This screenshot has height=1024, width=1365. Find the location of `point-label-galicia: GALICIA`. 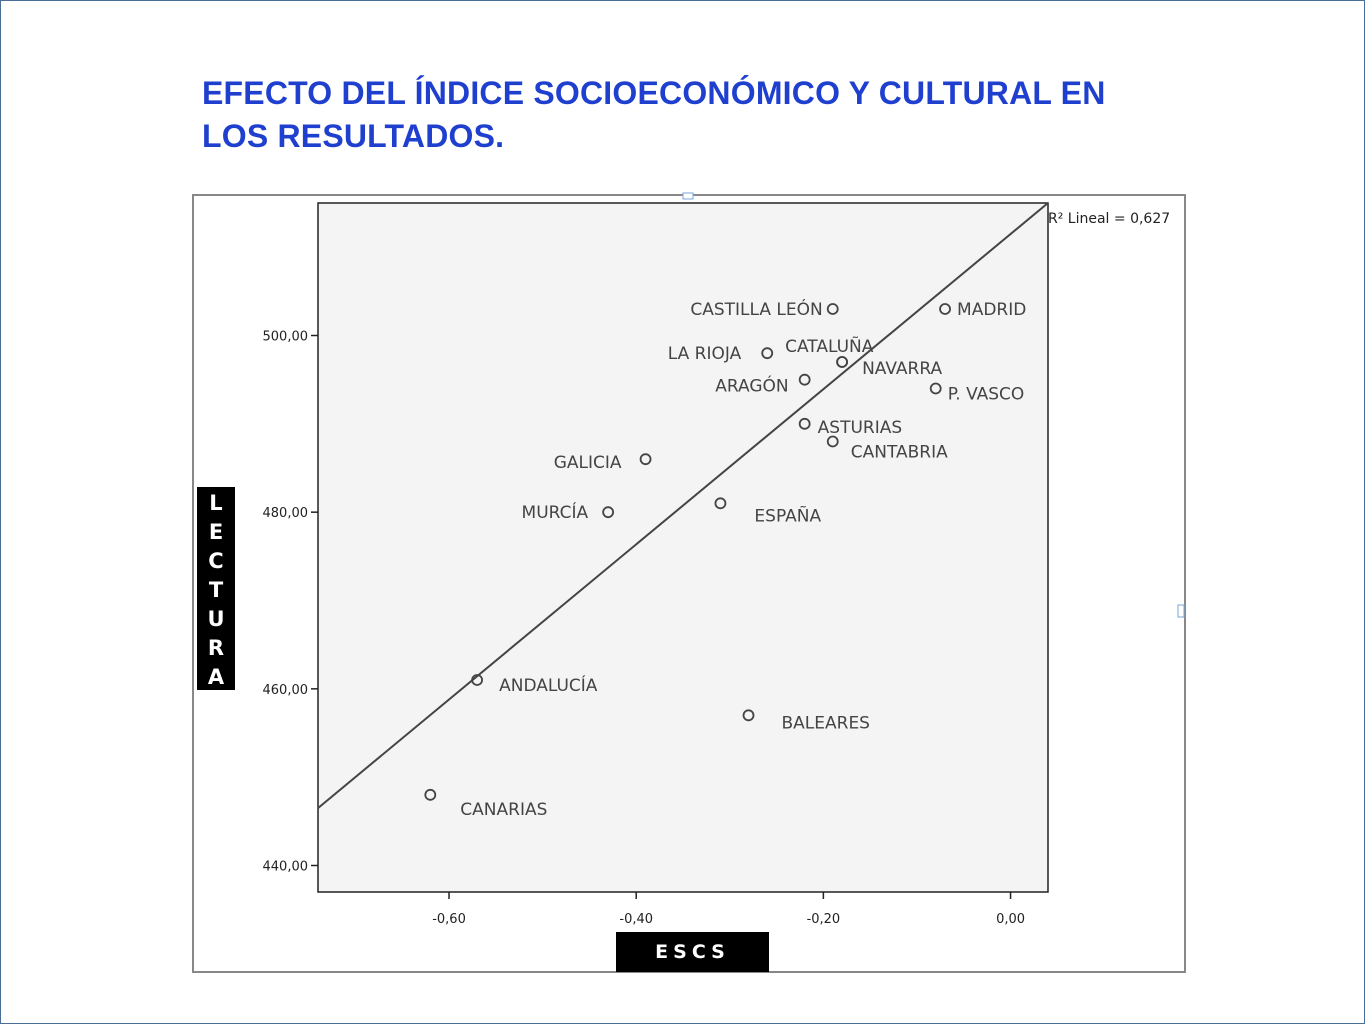

point-label-galicia: GALICIA is located at coordinates (588, 463).